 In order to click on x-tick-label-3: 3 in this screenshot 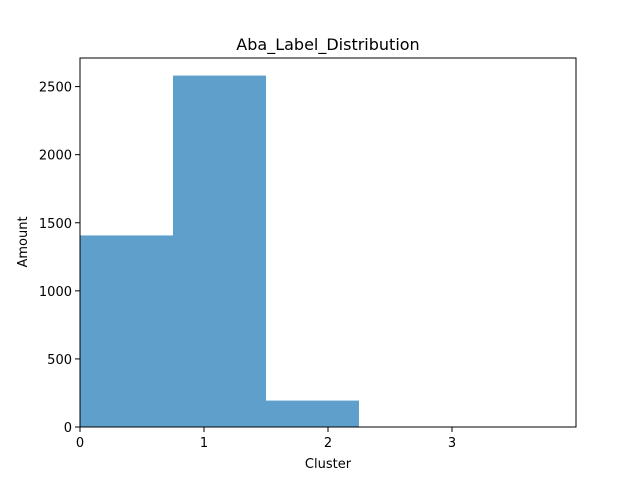, I will do `click(452, 443)`.